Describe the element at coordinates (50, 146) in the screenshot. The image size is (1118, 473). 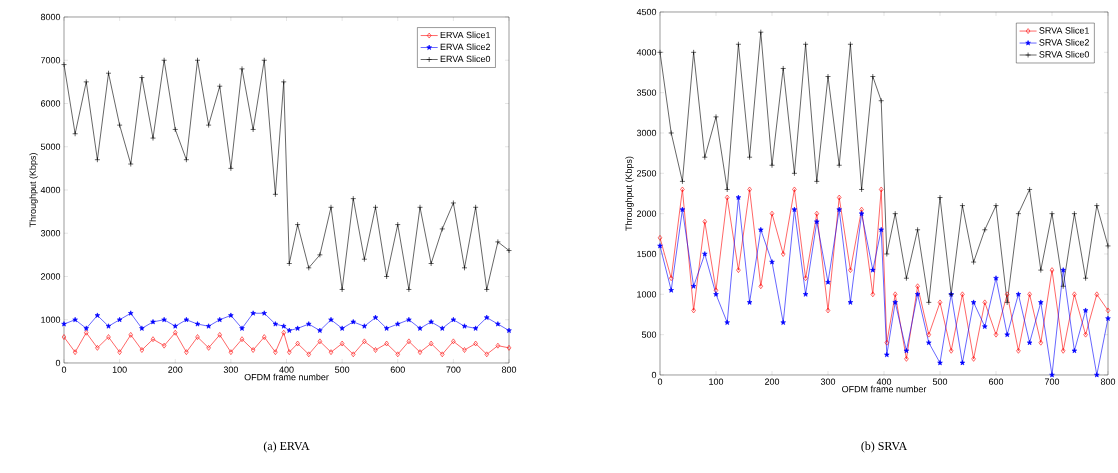
I see `y-tick-label: 5000` at that location.